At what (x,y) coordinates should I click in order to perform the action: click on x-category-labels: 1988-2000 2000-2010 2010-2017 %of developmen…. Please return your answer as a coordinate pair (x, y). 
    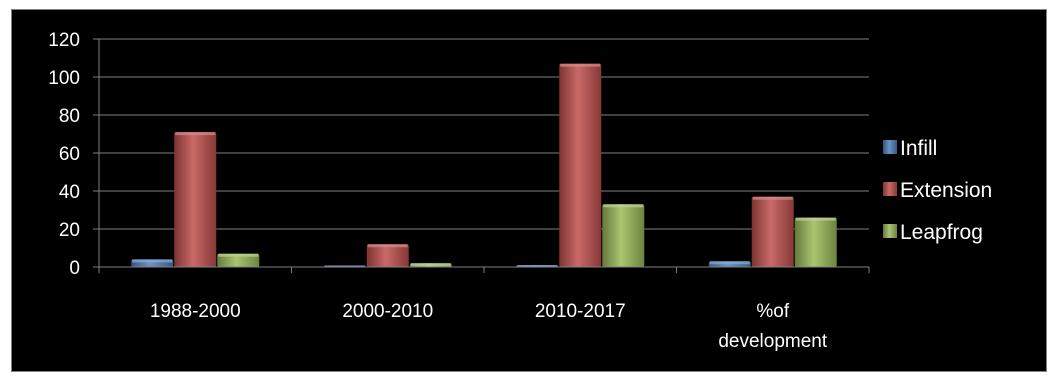
    Looking at the image, I should click on (489, 326).